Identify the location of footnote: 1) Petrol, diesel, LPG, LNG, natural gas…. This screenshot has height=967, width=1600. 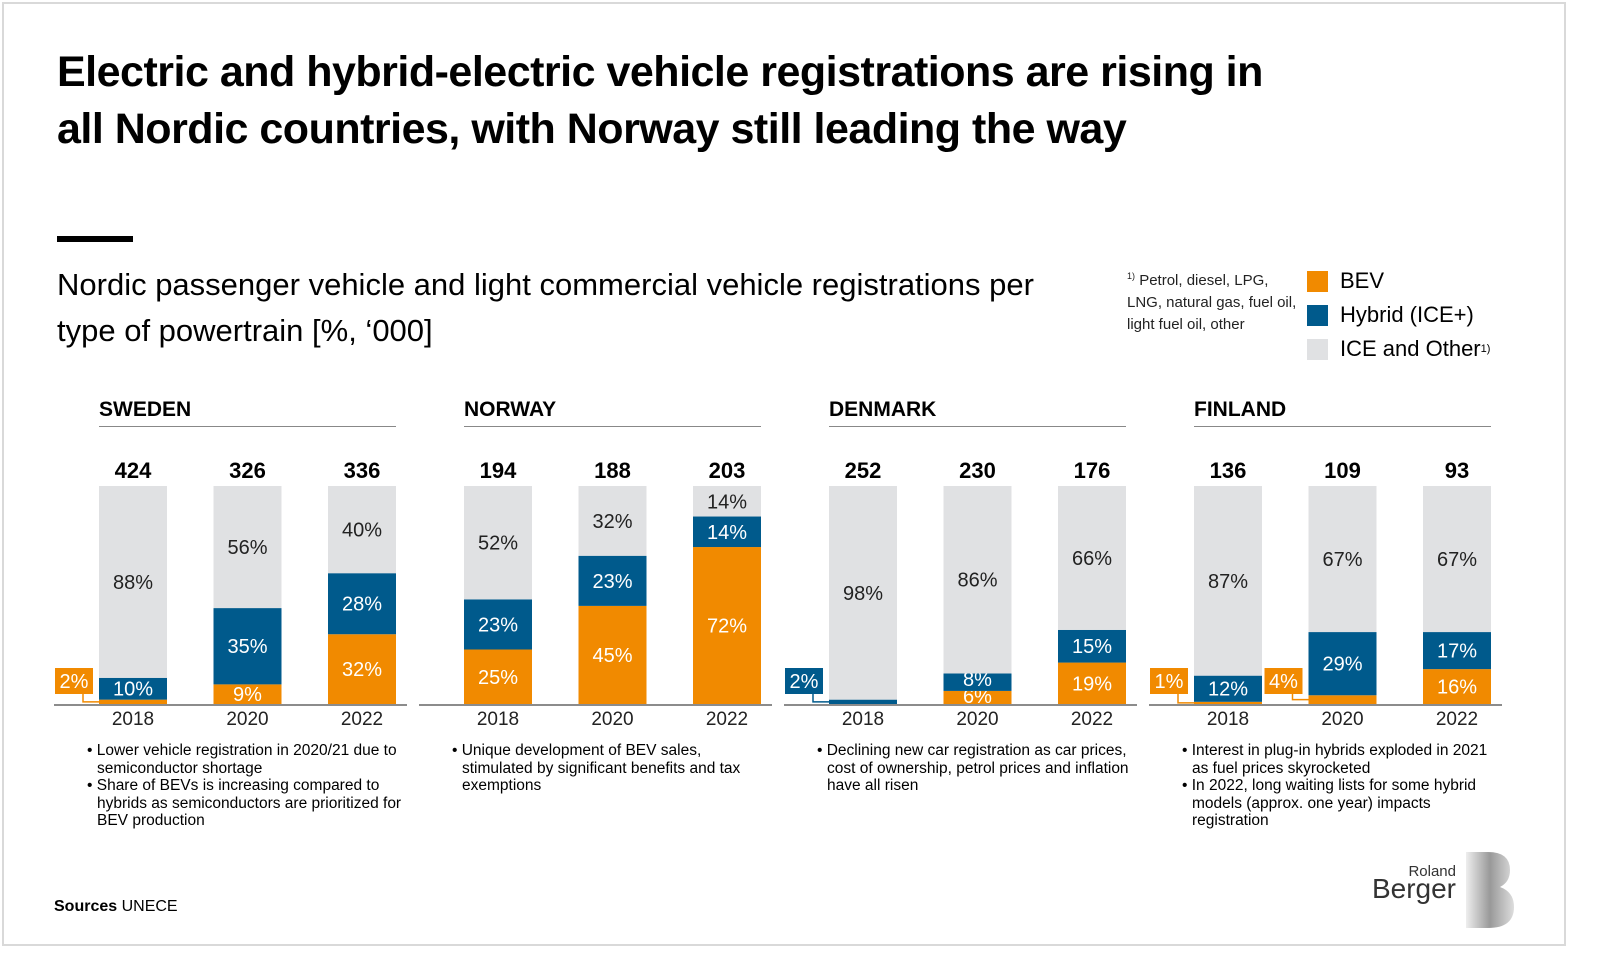
(1212, 300).